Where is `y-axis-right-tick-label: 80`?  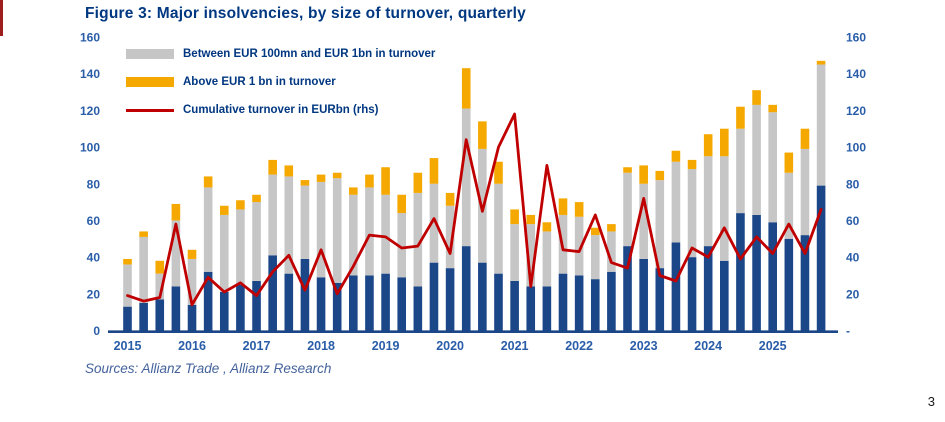 y-axis-right-tick-label: 80 is located at coordinates (853, 184).